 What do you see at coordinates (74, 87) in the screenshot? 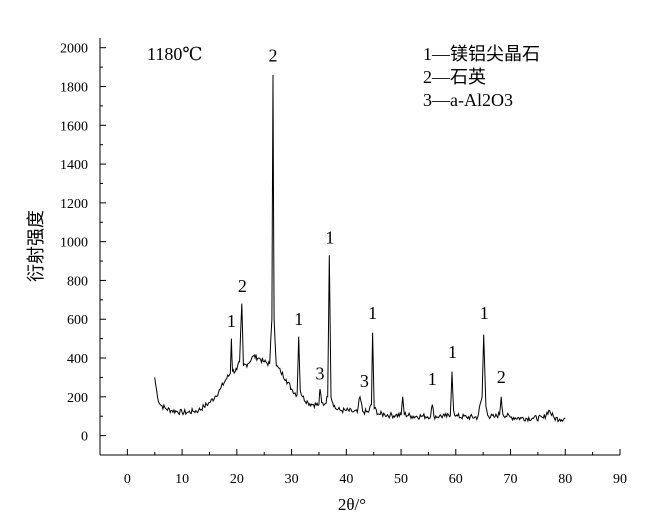
I see `y-tick-label: 1800` at bounding box center [74, 87].